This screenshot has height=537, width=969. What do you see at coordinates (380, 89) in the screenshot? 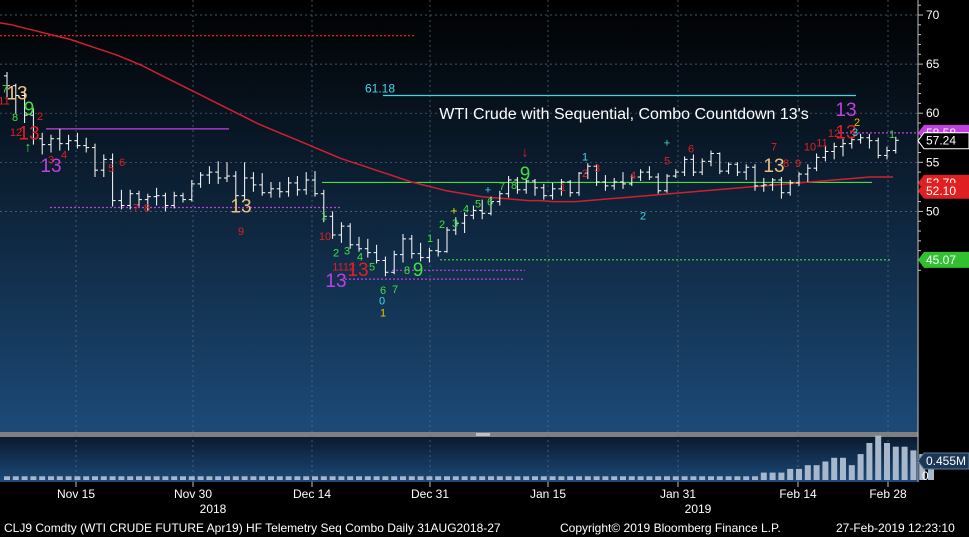
I see `reference-line-label: 61.18` at bounding box center [380, 89].